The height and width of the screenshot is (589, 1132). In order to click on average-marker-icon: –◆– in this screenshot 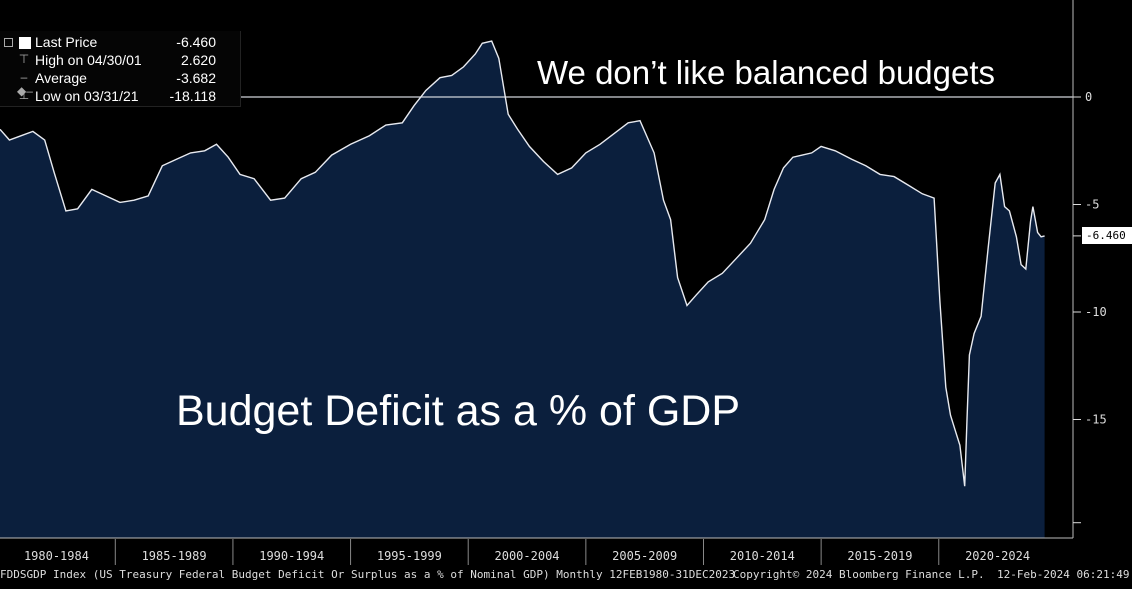, I will do `click(25, 84)`.